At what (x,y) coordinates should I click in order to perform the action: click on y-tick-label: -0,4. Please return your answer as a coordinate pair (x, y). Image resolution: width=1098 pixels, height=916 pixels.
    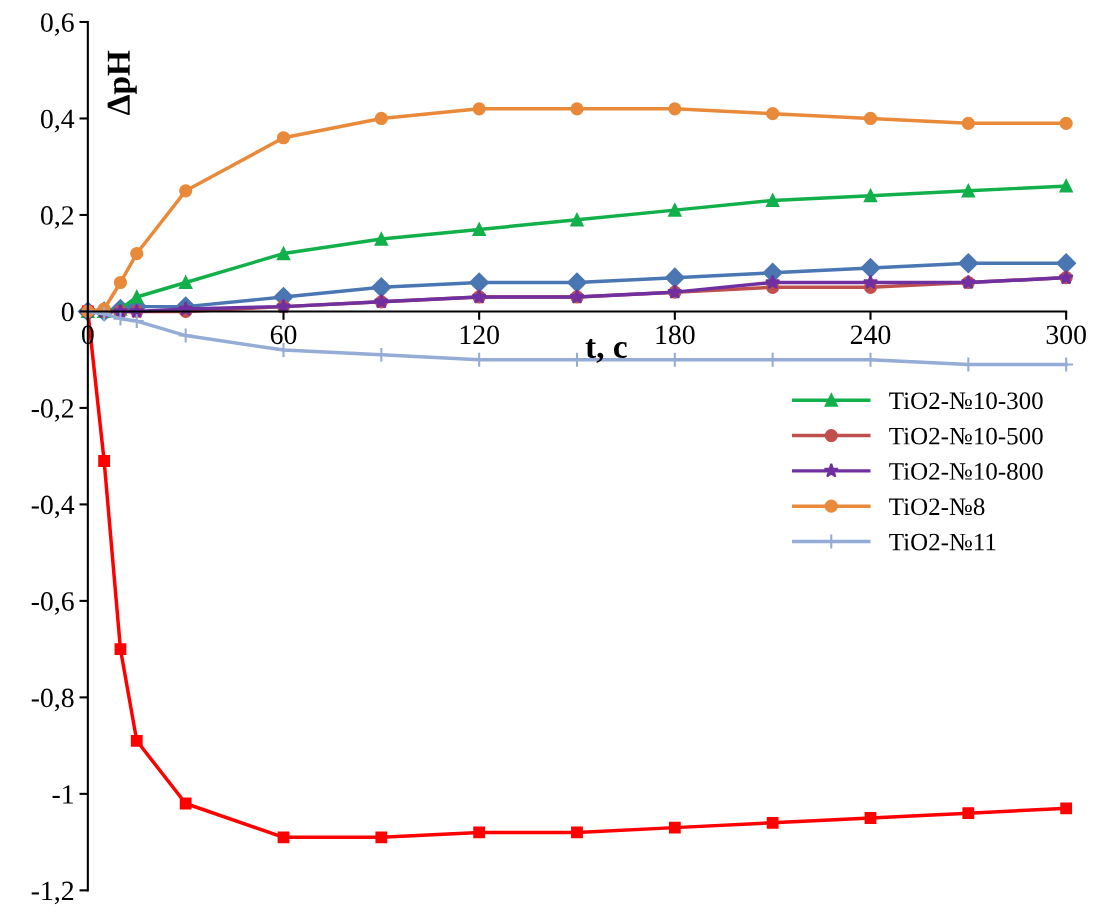
    Looking at the image, I should click on (53, 507).